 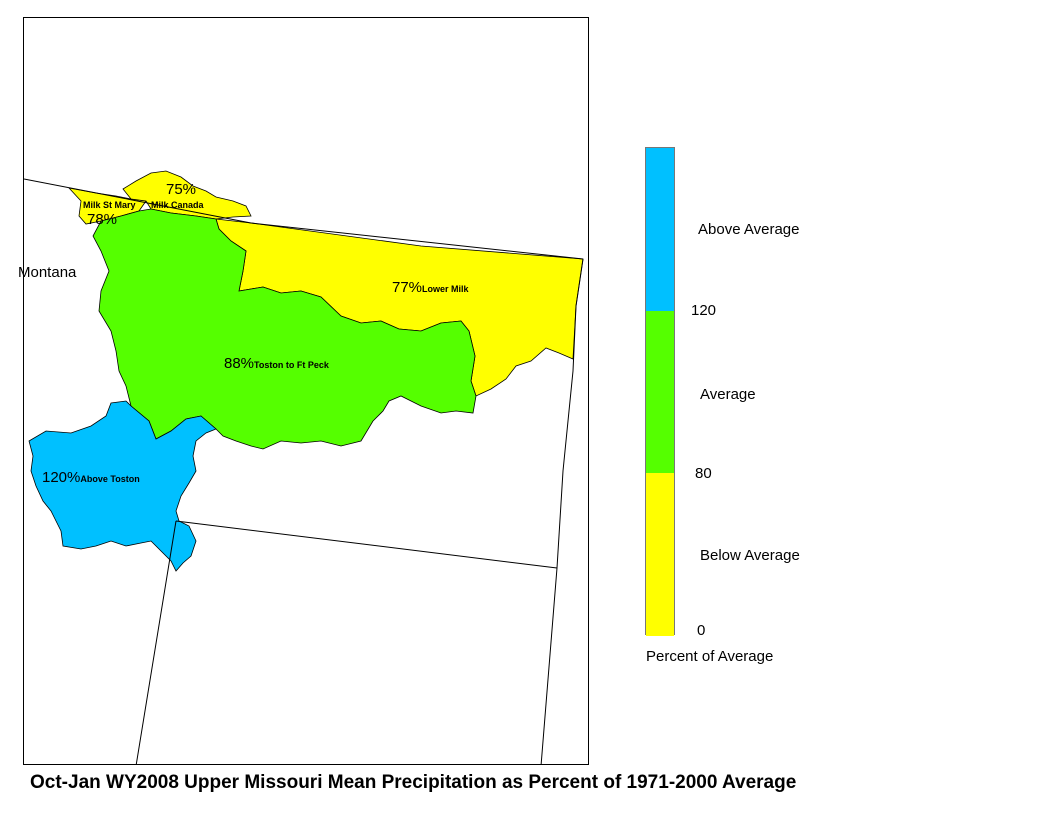 I want to click on legend-tick-80: 80, so click(x=703, y=473).